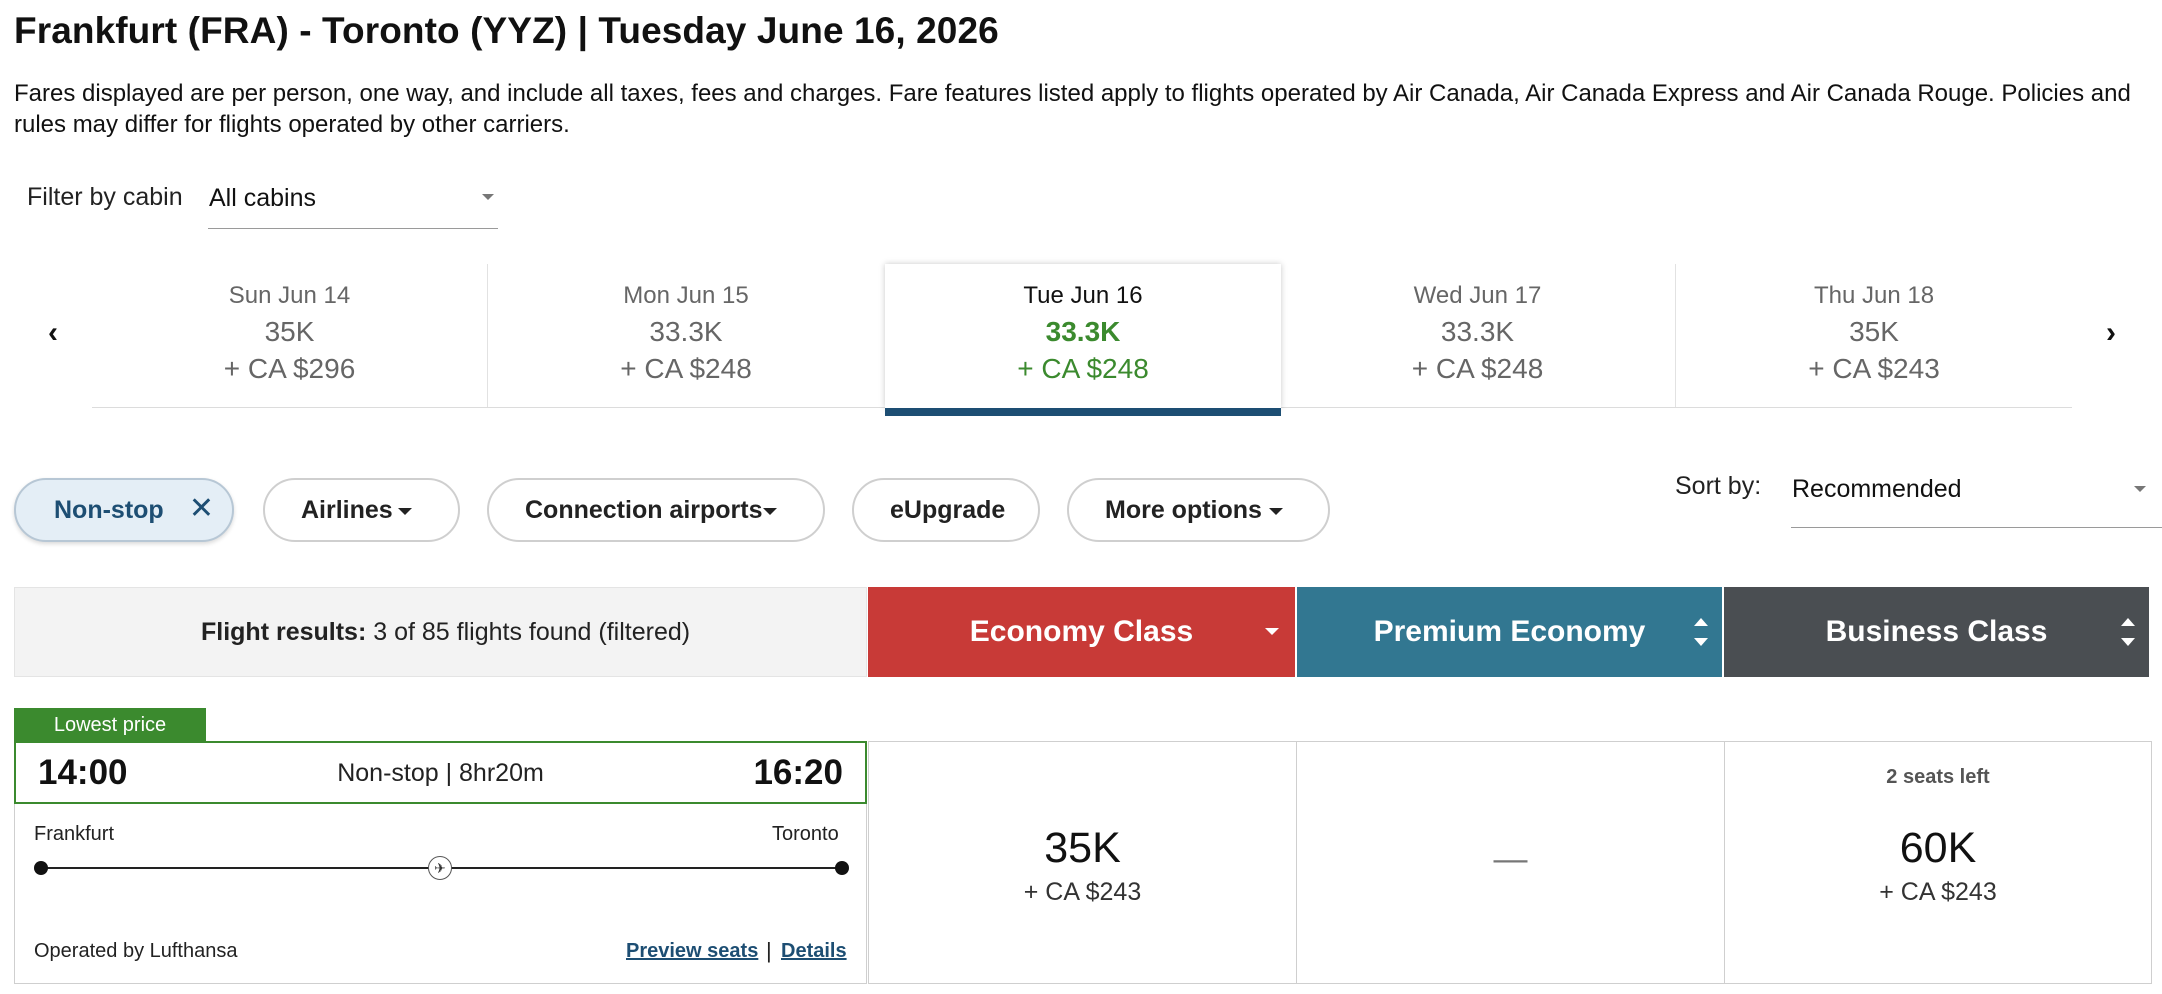  I want to click on cabin-filter-label: Filter by cabin, so click(105, 197).